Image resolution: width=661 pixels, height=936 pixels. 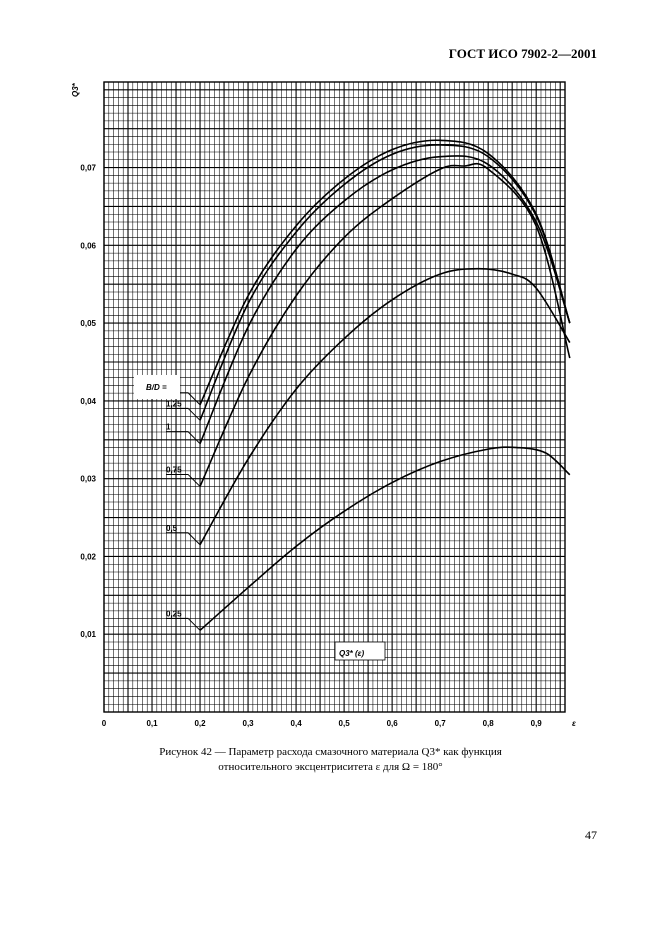 I want to click on series-label-2: 1, so click(x=168, y=427).